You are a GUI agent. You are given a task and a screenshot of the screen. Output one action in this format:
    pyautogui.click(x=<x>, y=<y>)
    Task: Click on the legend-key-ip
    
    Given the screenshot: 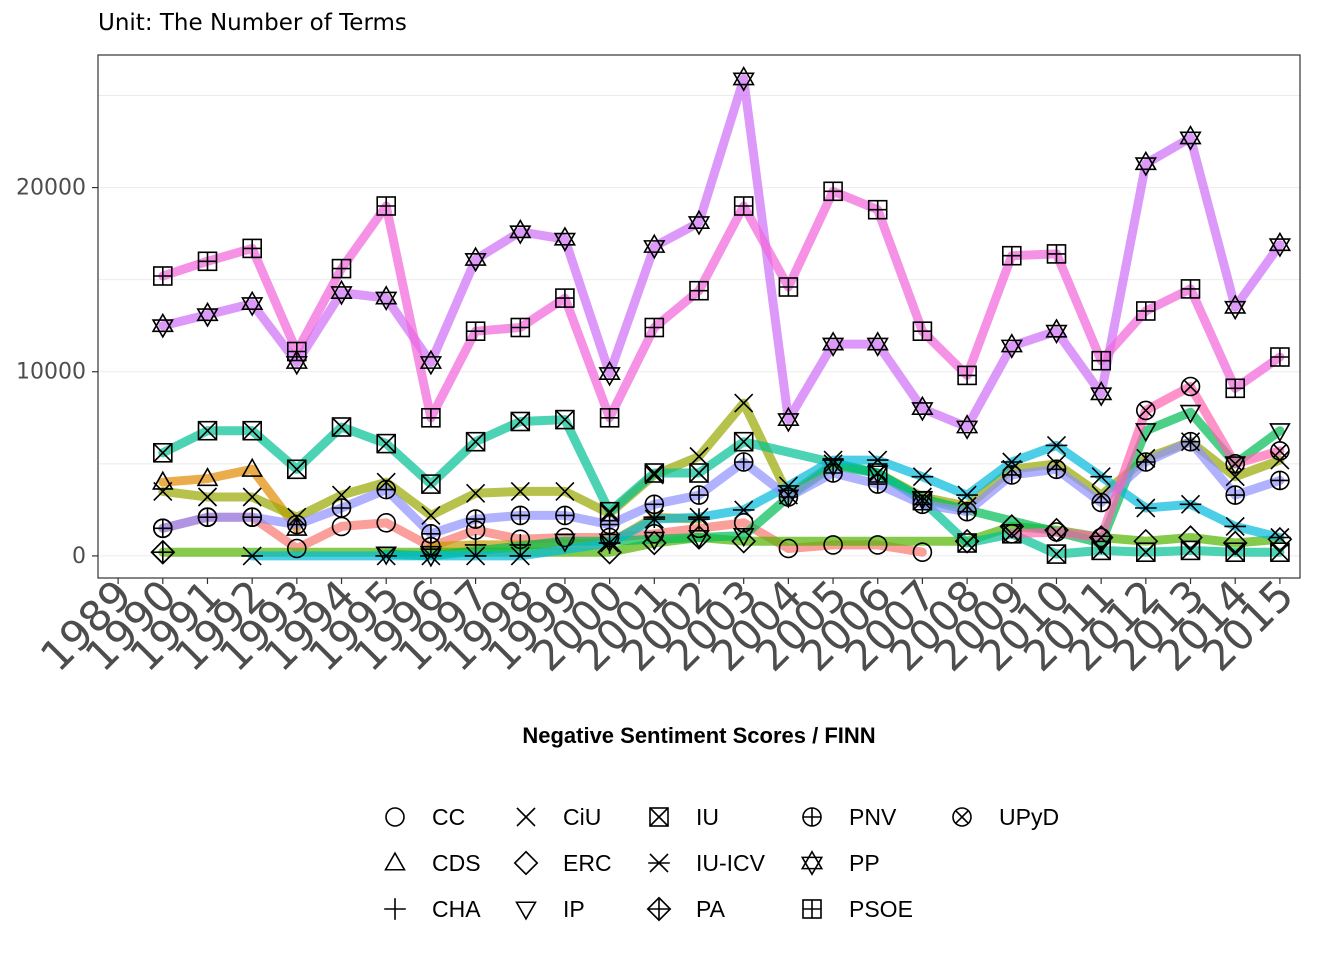 What is the action you would take?
    pyautogui.click(x=526, y=911)
    